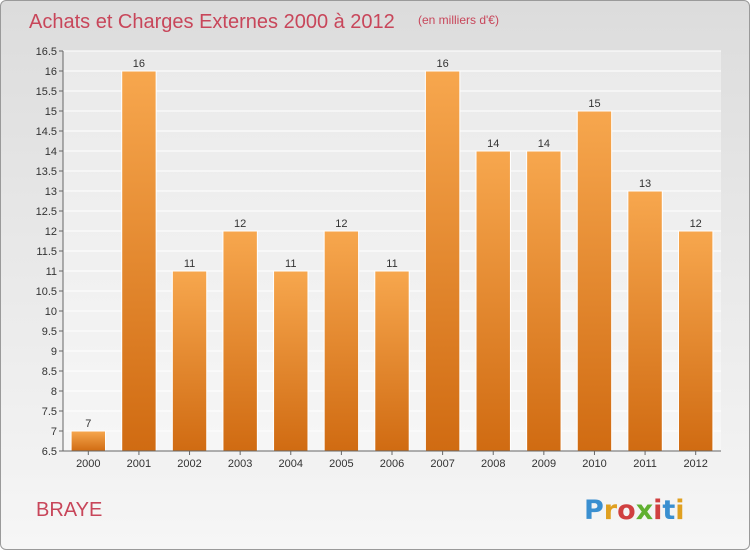  I want to click on x-tick-label: 2010, so click(594, 464).